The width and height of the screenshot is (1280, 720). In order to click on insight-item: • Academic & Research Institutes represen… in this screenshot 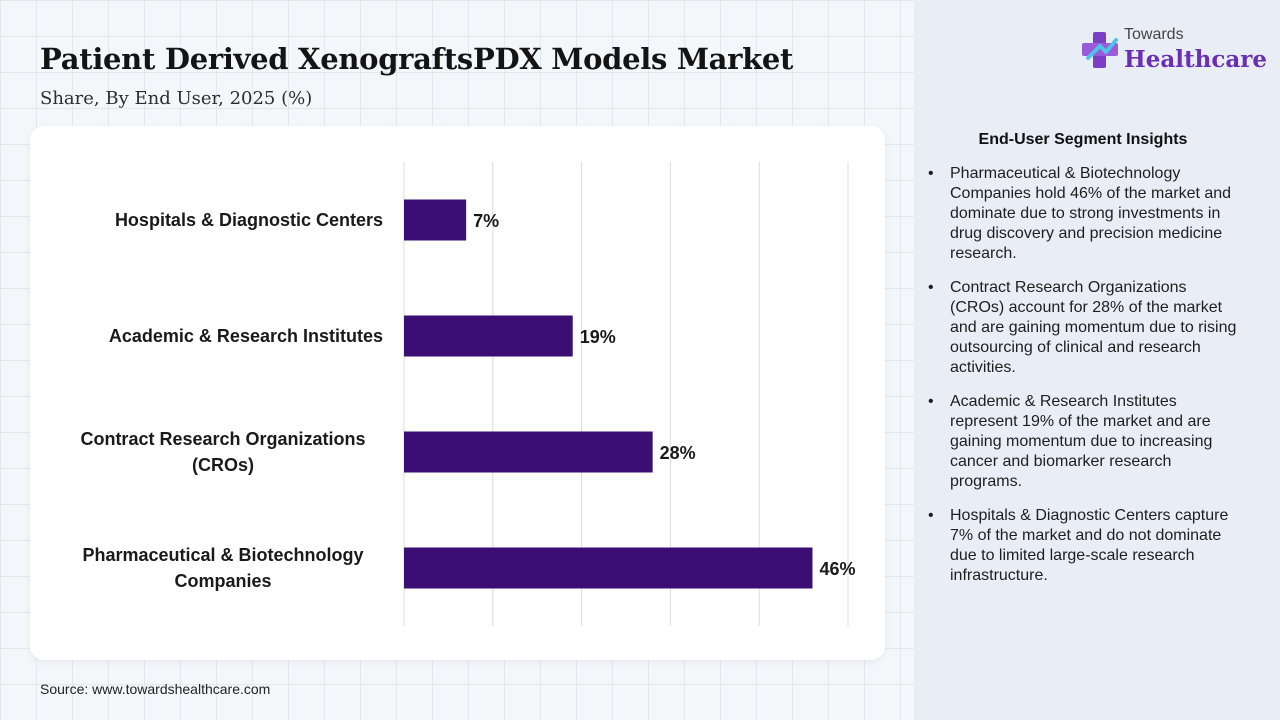, I will do `click(1086, 442)`.